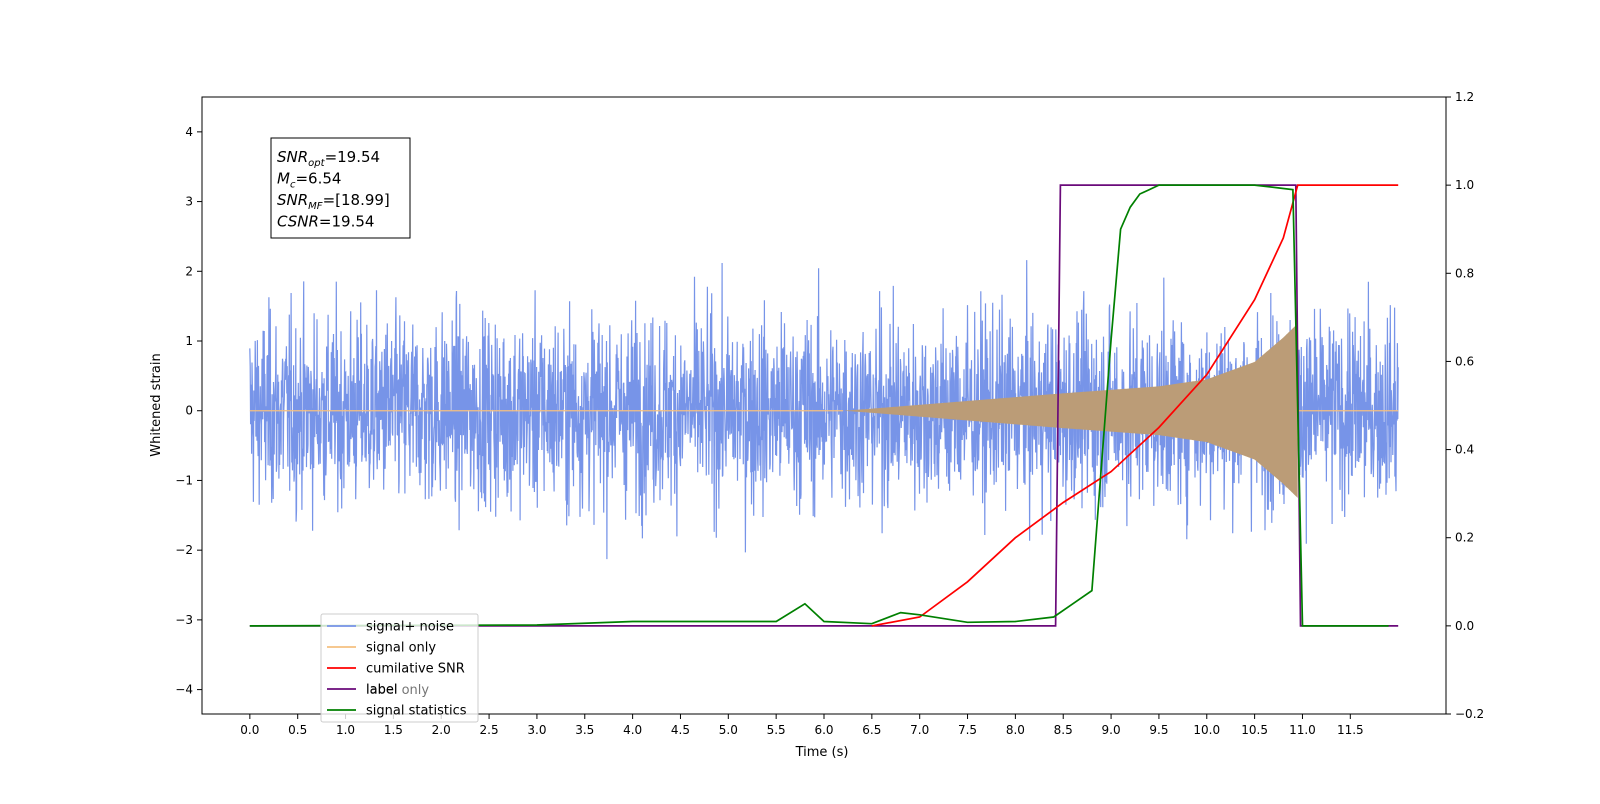  What do you see at coordinates (309, 180) in the screenshot?
I see `annotation-line: Mc=6.54` at bounding box center [309, 180].